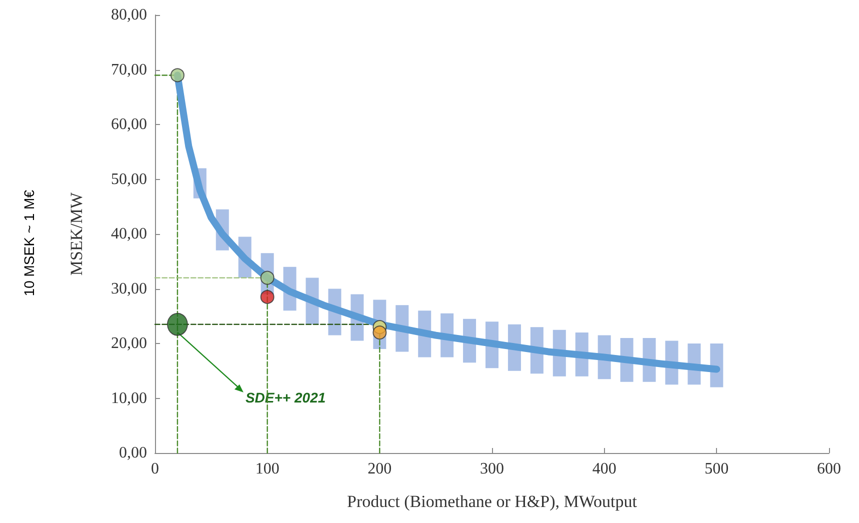 The height and width of the screenshot is (523, 859). Describe the element at coordinates (285, 397) in the screenshot. I see `annotation: SDE++ 2021` at that location.